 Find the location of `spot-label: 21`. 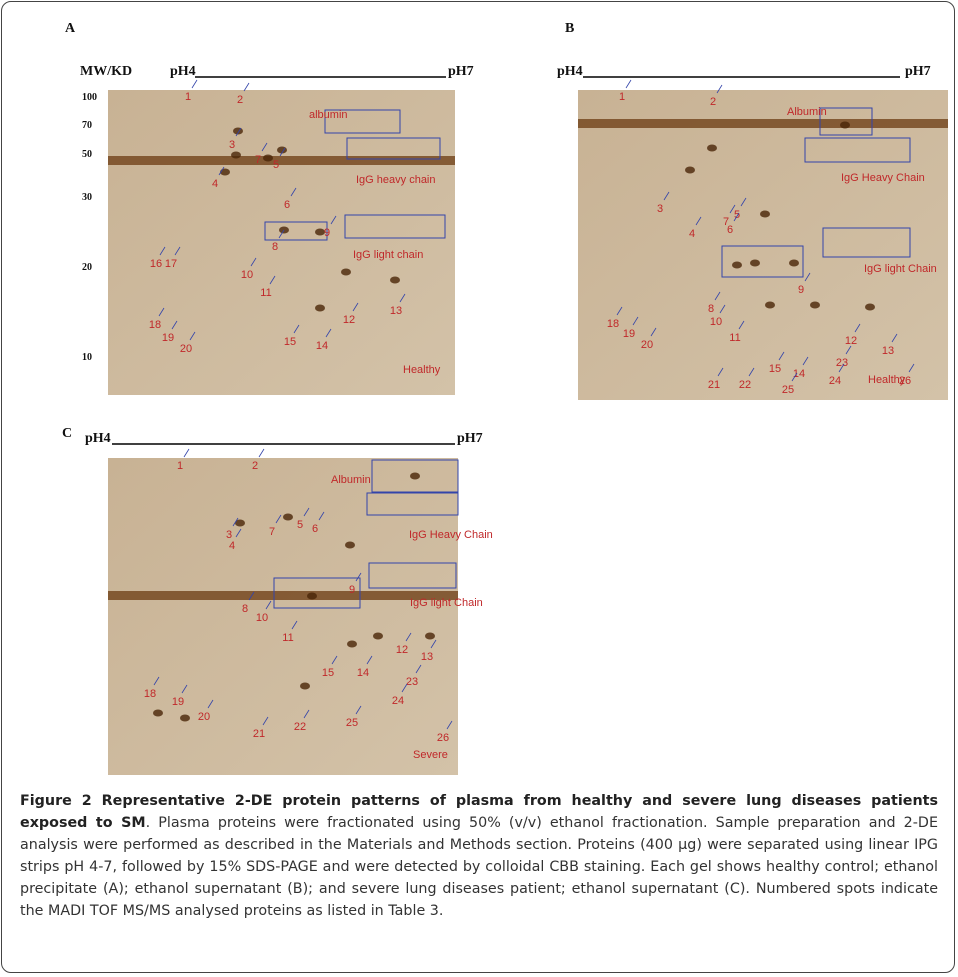

spot-label: 21 is located at coordinates (714, 385).